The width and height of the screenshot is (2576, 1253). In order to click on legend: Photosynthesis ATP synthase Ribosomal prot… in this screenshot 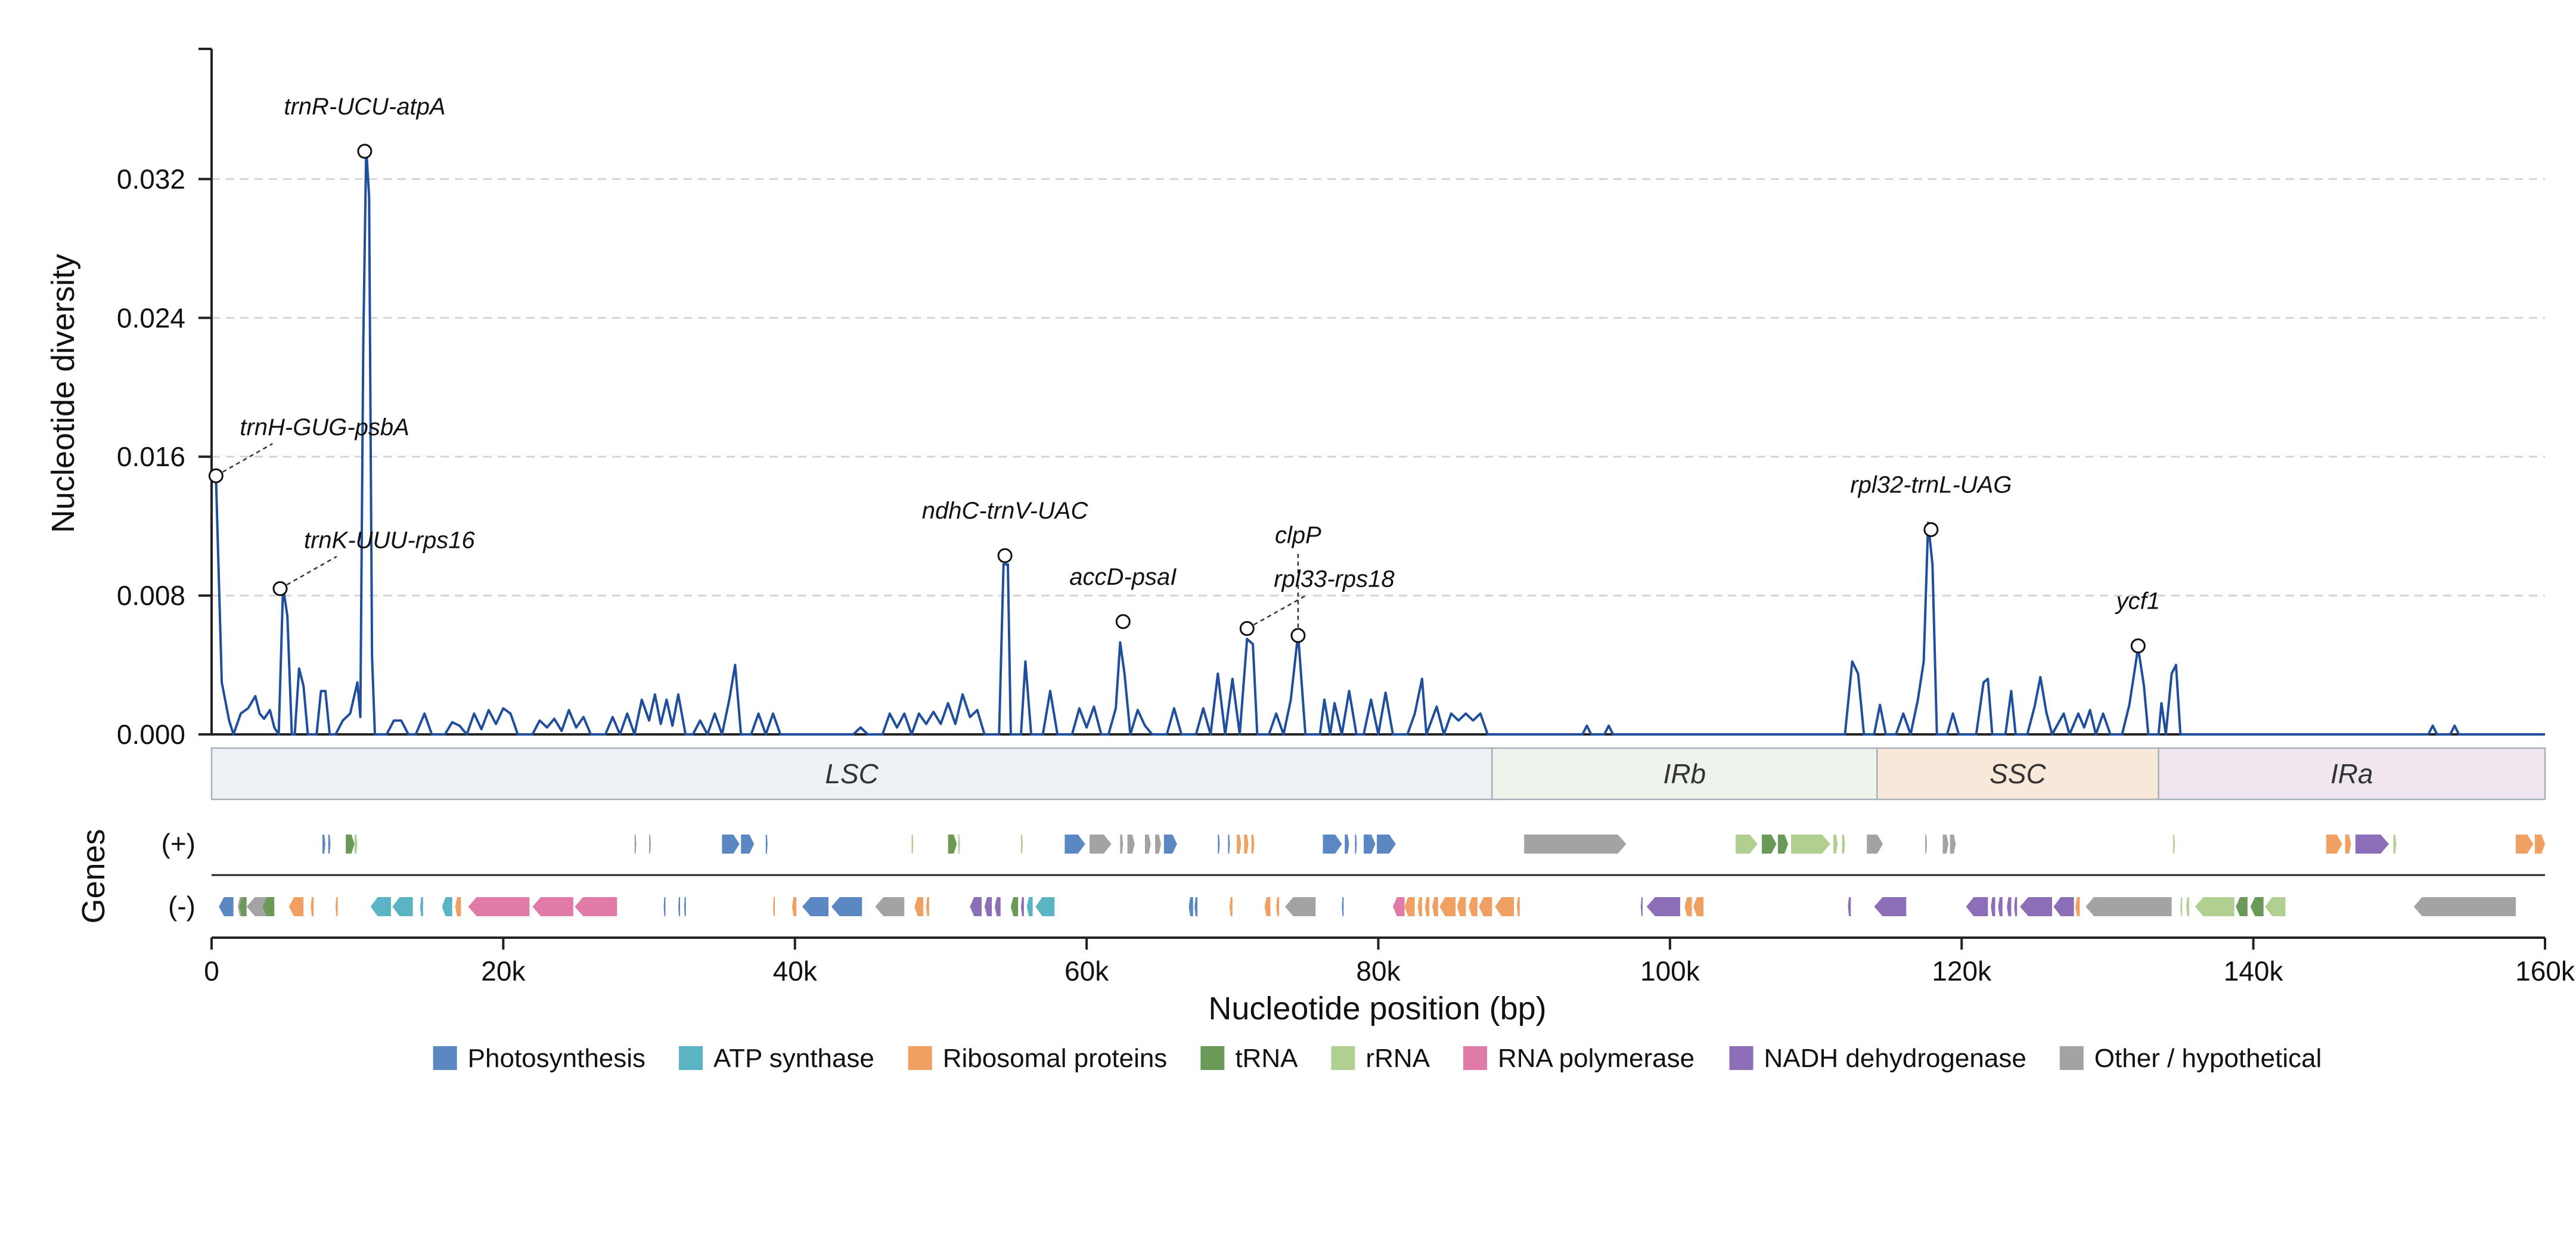, I will do `click(1377, 1058)`.